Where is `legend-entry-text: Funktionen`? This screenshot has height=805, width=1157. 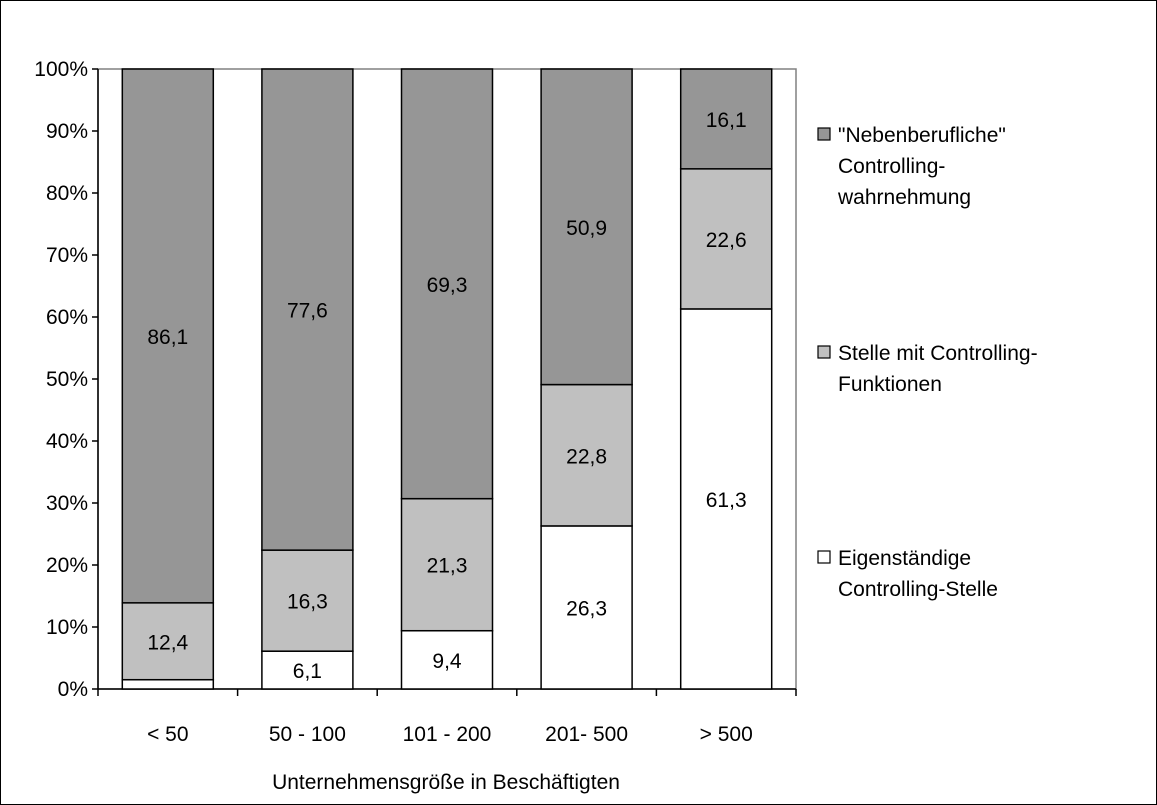
legend-entry-text: Funktionen is located at coordinates (890, 384).